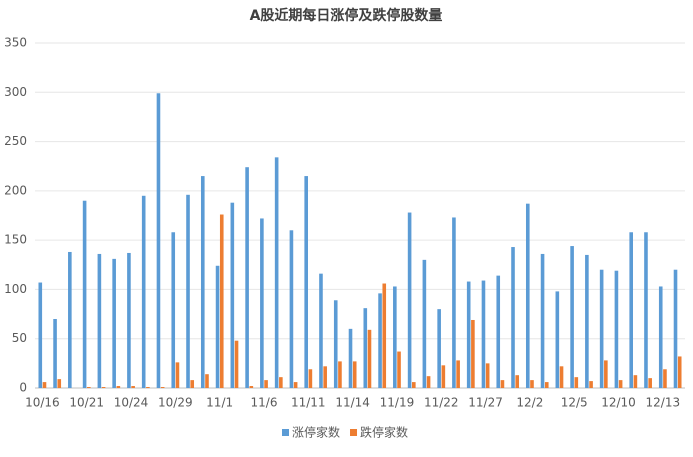 Image resolution: width=693 pixels, height=457 pixels. What do you see at coordinates (285, 432) in the screenshot?
I see `legend-swatch` at bounding box center [285, 432].